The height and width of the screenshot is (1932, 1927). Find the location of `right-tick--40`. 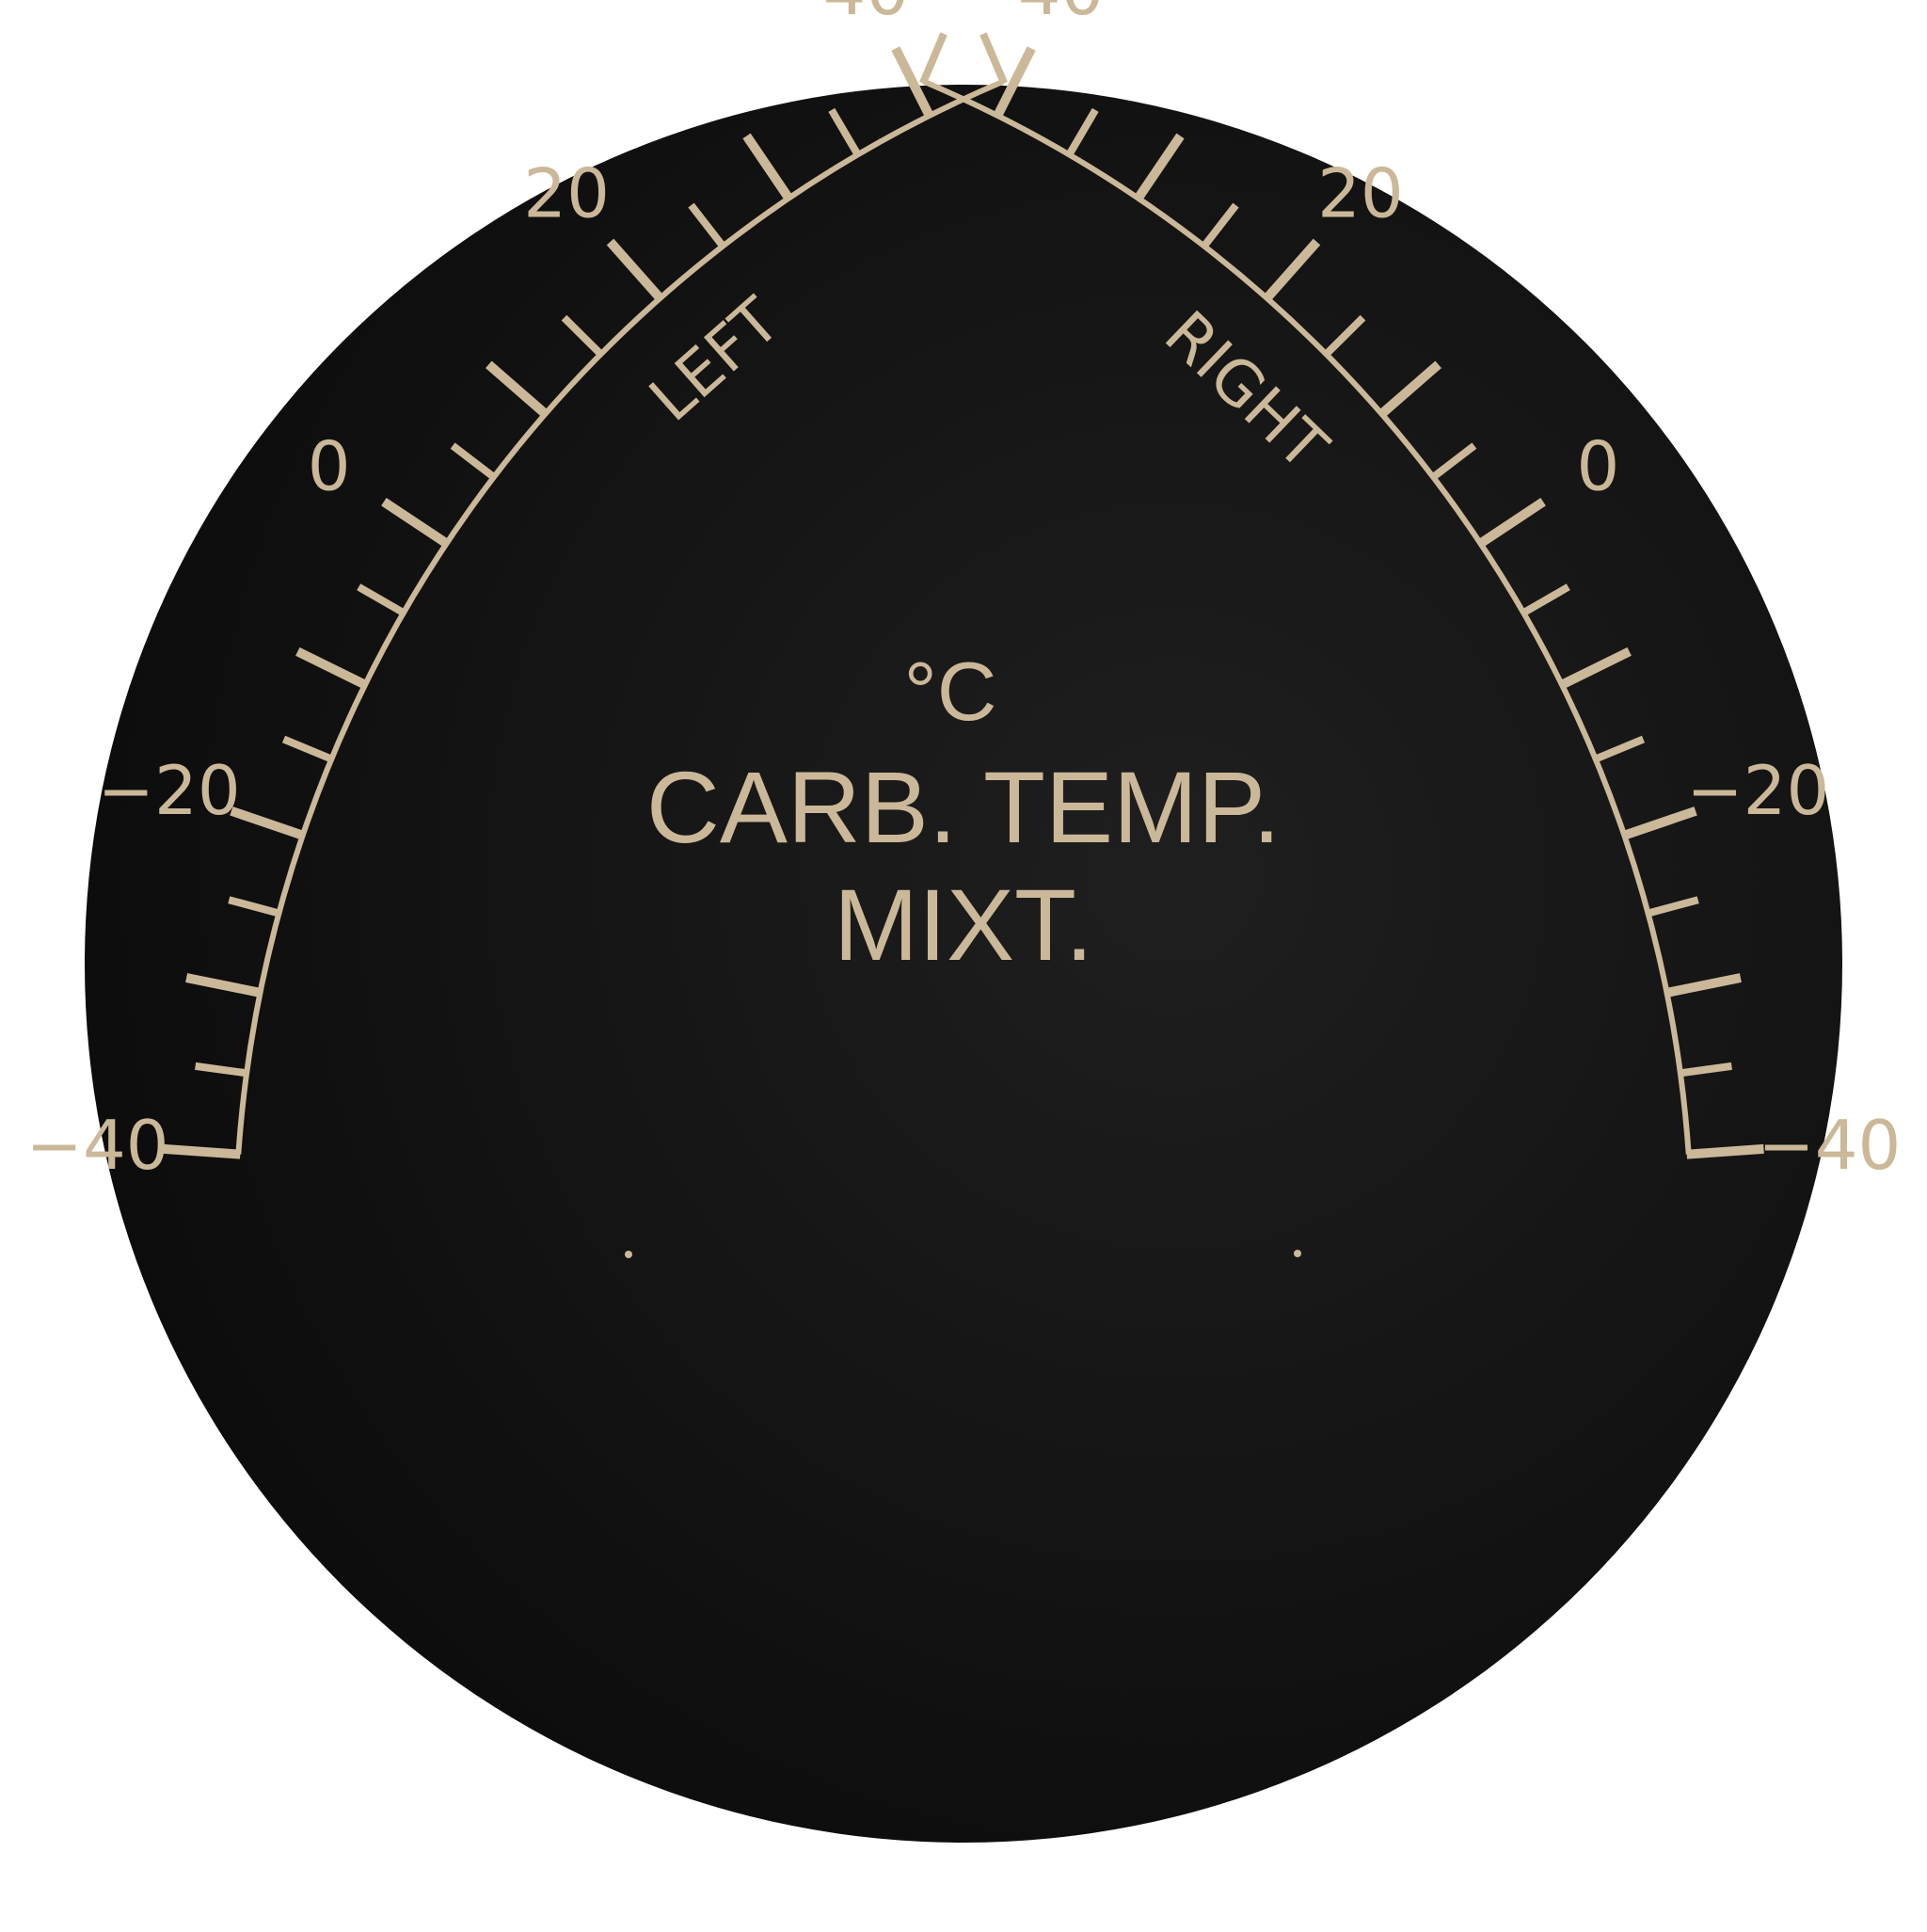

right-tick--40 is located at coordinates (1725, 1151).